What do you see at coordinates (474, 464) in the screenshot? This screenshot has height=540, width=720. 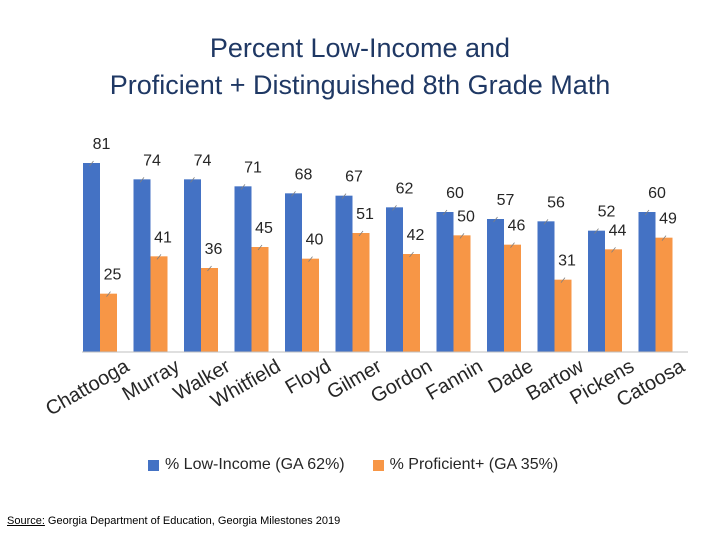 I see `legend-label-proficient: % Proficient+ (GA 35%)` at bounding box center [474, 464].